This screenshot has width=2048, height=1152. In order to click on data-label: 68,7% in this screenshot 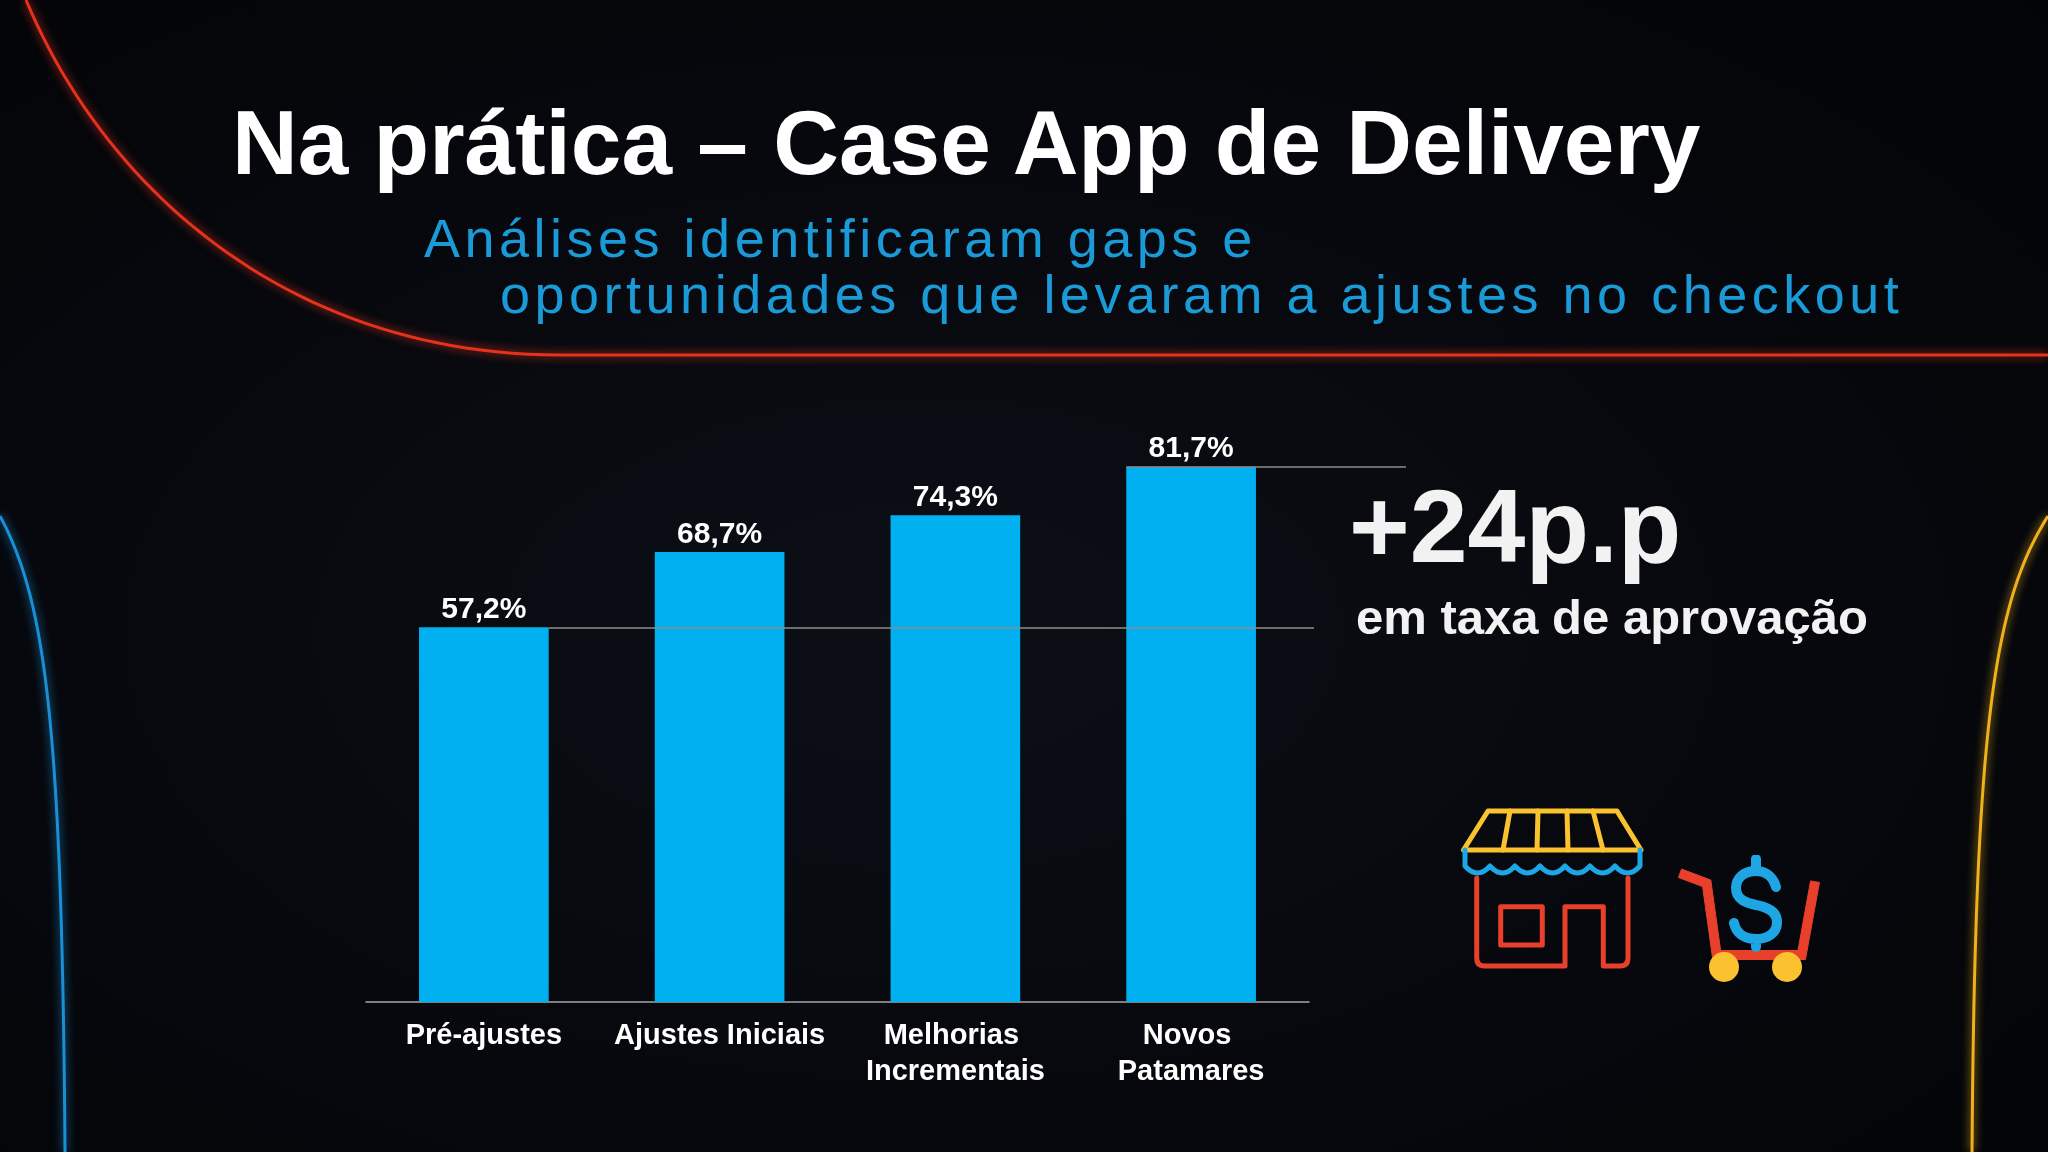, I will do `click(720, 532)`.